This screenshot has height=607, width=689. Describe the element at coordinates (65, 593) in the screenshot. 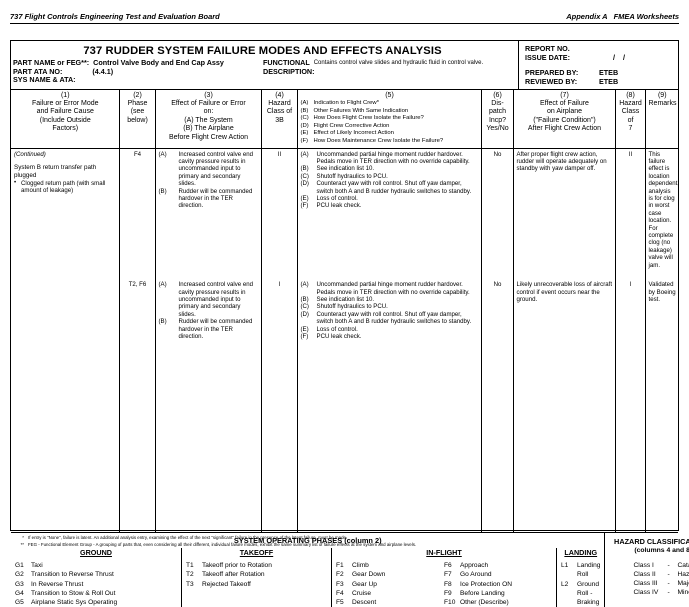

I see `list-item: G4 Transition to Stow & Roll Out` at that location.